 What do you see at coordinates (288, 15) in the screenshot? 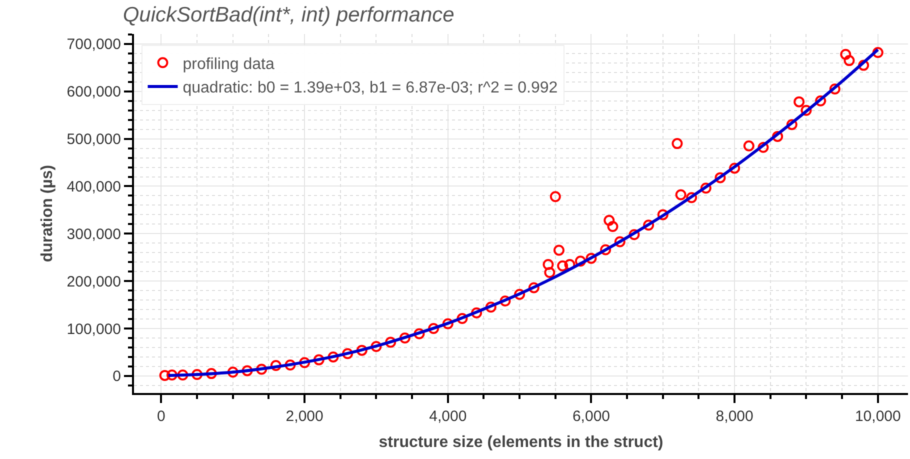
I see `chart-title: QuickSortBad(int*, int) performance` at bounding box center [288, 15].